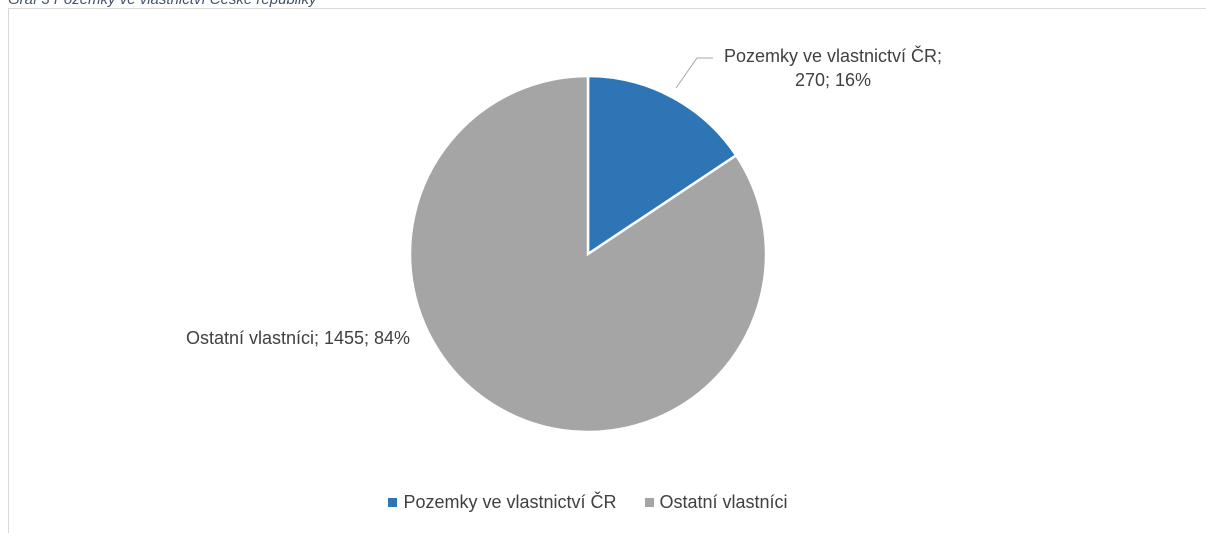 This screenshot has width=1206, height=533. Describe the element at coordinates (694, 73) in the screenshot. I see `leader-line` at that location.